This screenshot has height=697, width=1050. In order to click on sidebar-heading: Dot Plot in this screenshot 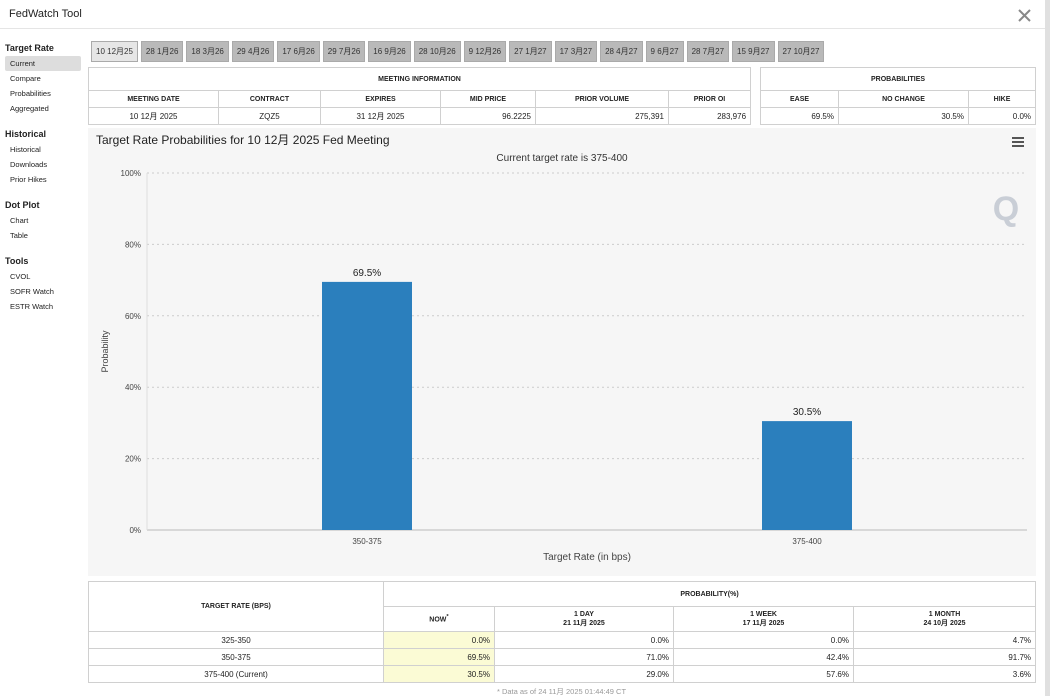, I will do `click(22, 205)`.